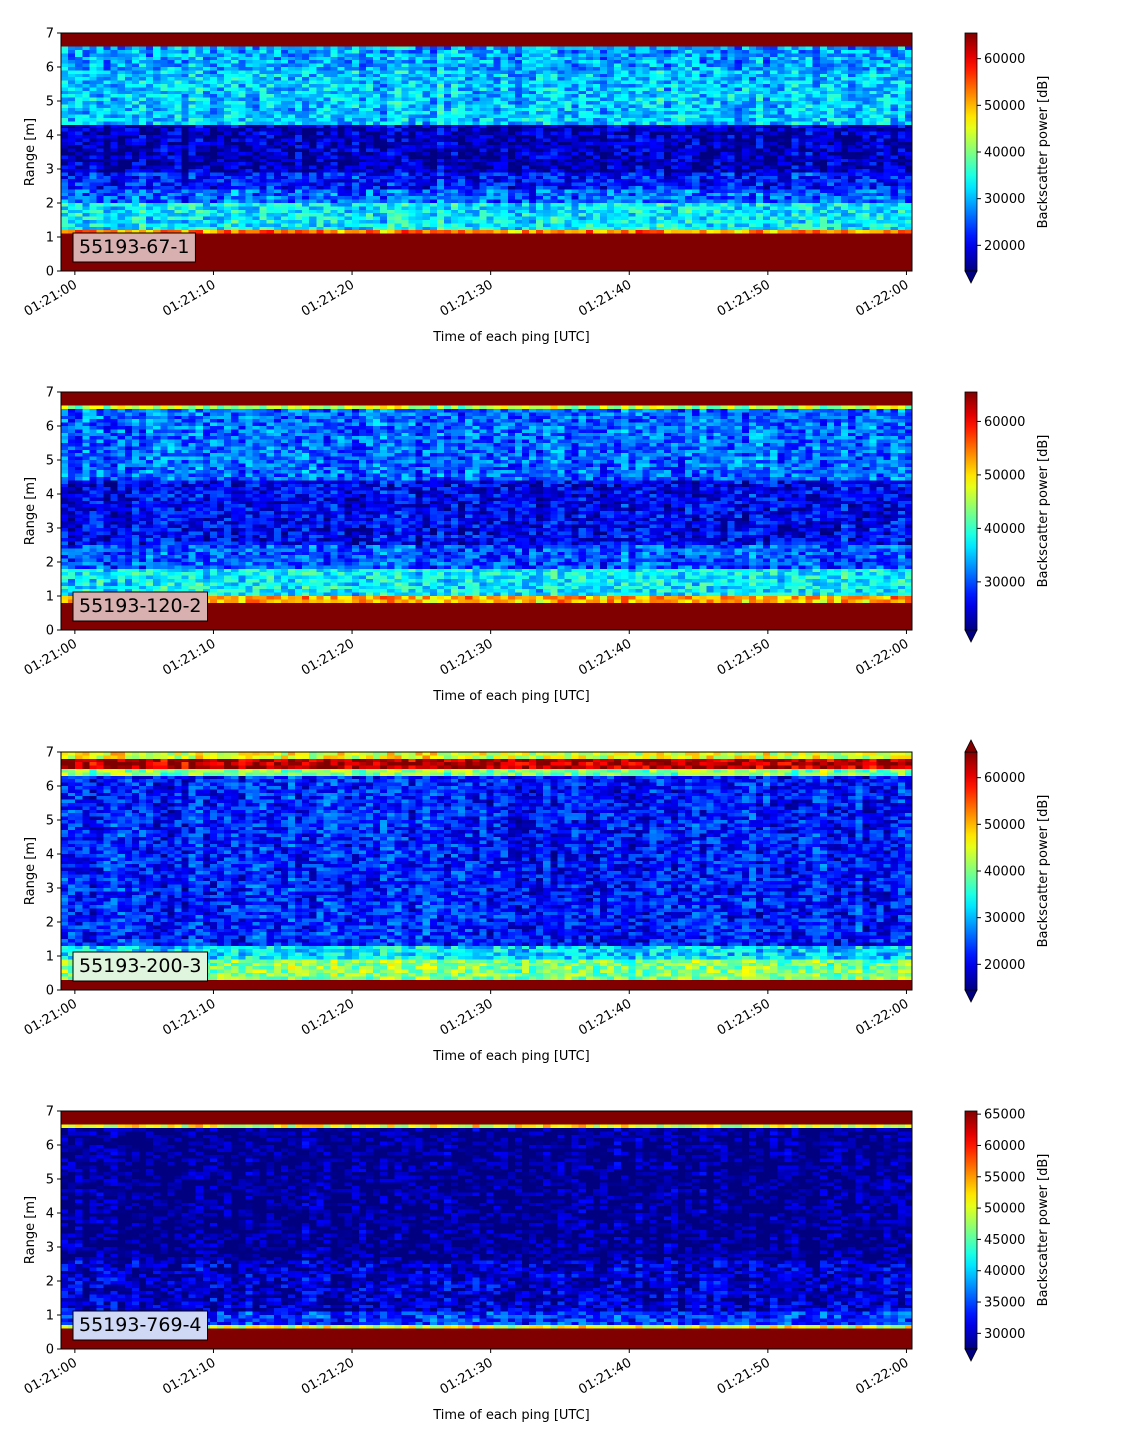  Describe the element at coordinates (140, 606) in the screenshot. I see `panel-label-text: 55193-120-2` at that location.